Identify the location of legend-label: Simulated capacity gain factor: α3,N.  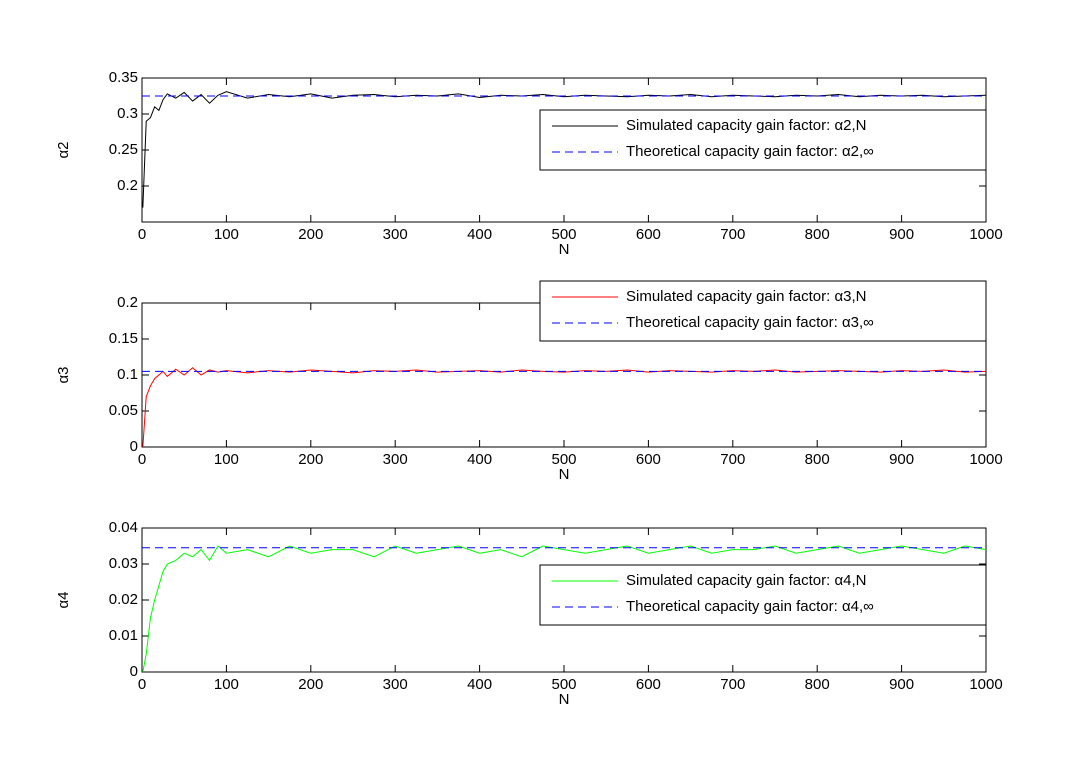
(746, 296).